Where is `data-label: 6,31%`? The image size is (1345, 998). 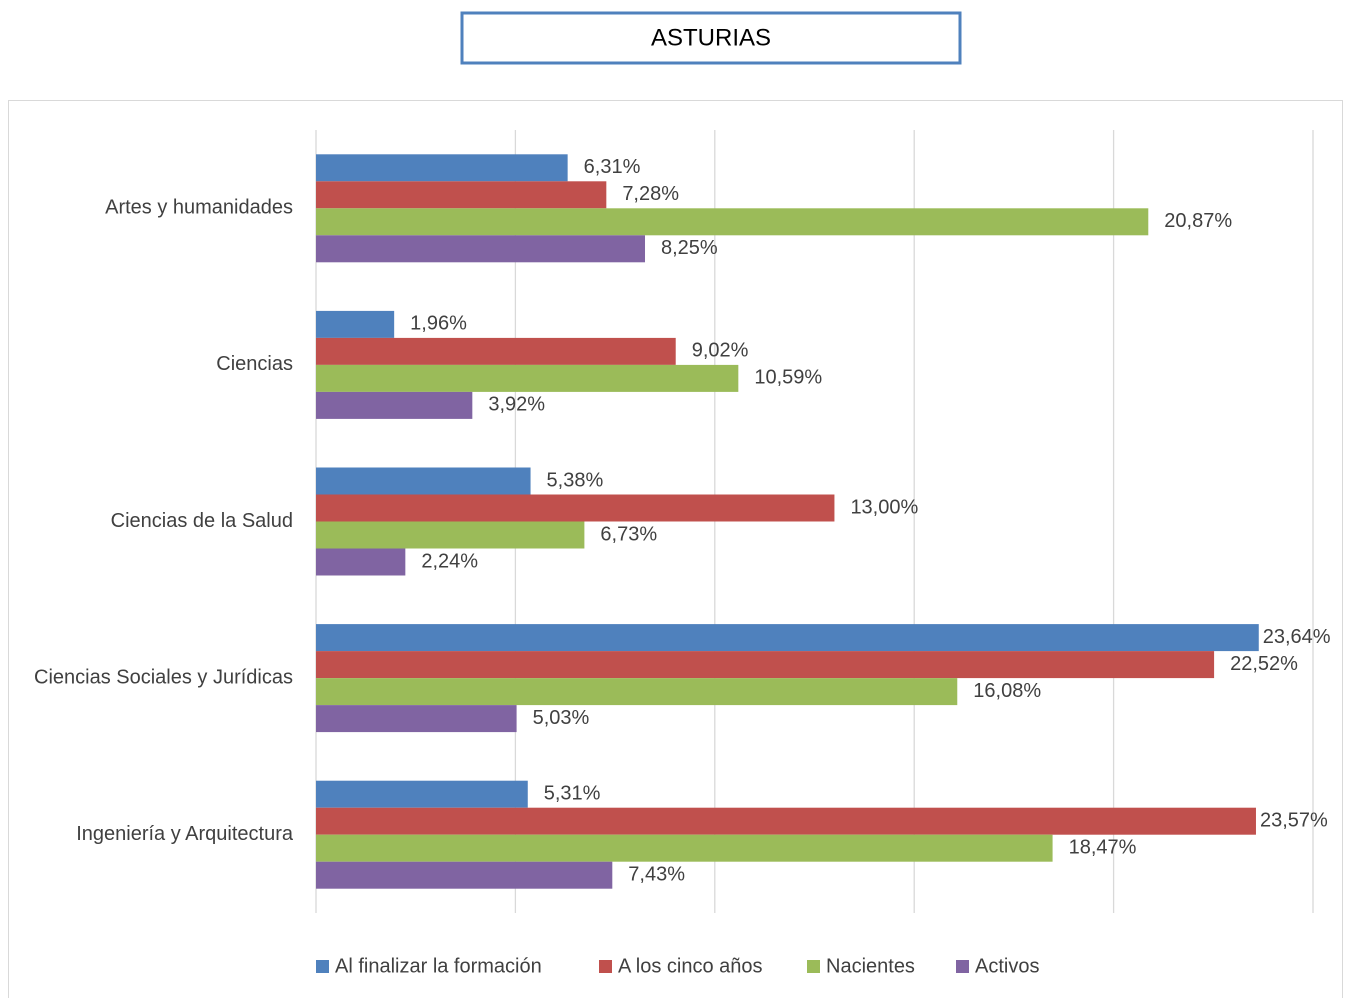
data-label: 6,31% is located at coordinates (612, 167).